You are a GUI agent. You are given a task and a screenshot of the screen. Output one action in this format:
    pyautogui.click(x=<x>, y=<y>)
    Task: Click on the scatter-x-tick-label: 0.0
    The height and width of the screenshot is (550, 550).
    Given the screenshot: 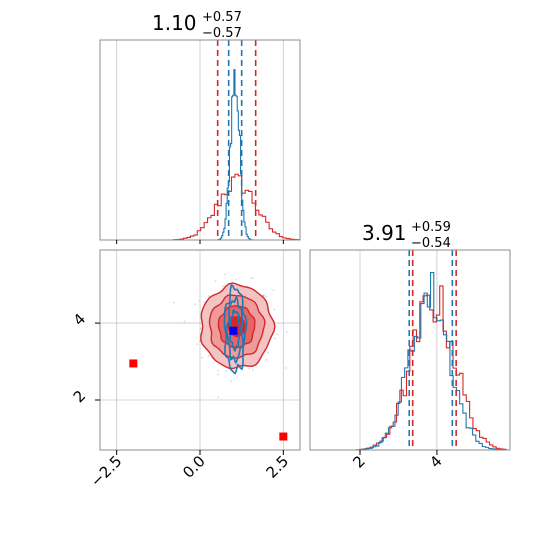 What is the action you would take?
    pyautogui.click(x=194, y=467)
    